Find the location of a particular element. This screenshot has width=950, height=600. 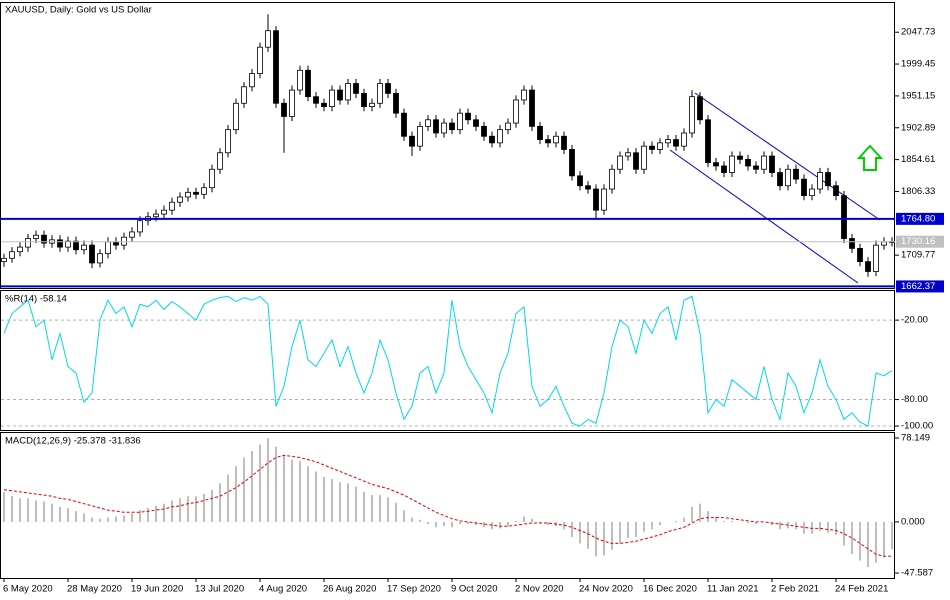

y-tick-label: 78.149 is located at coordinates (915, 438).